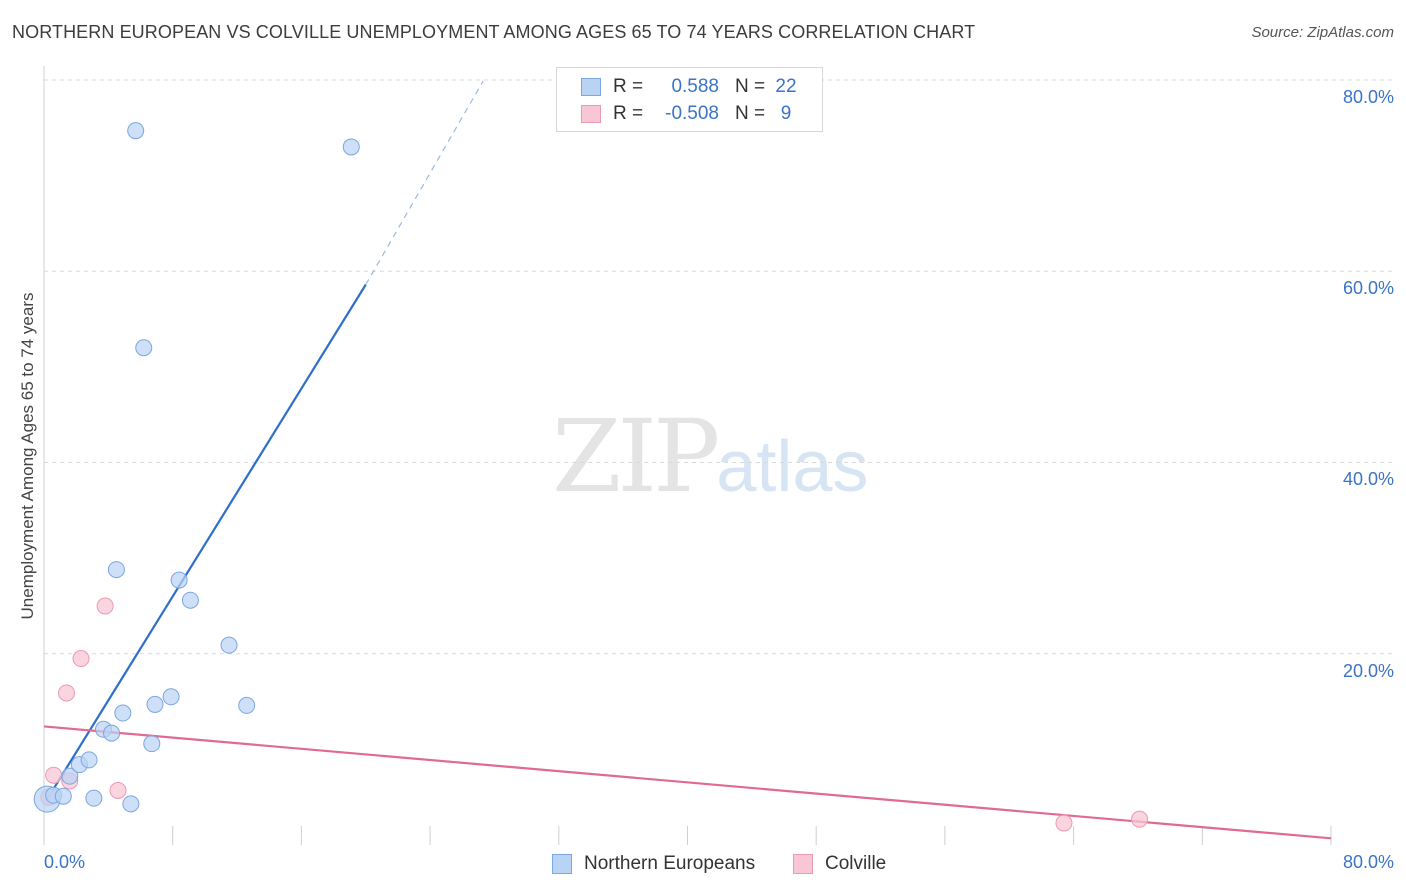  What do you see at coordinates (1322, 32) in the screenshot?
I see `source-label: Source: ZipAtlas.com` at bounding box center [1322, 32].